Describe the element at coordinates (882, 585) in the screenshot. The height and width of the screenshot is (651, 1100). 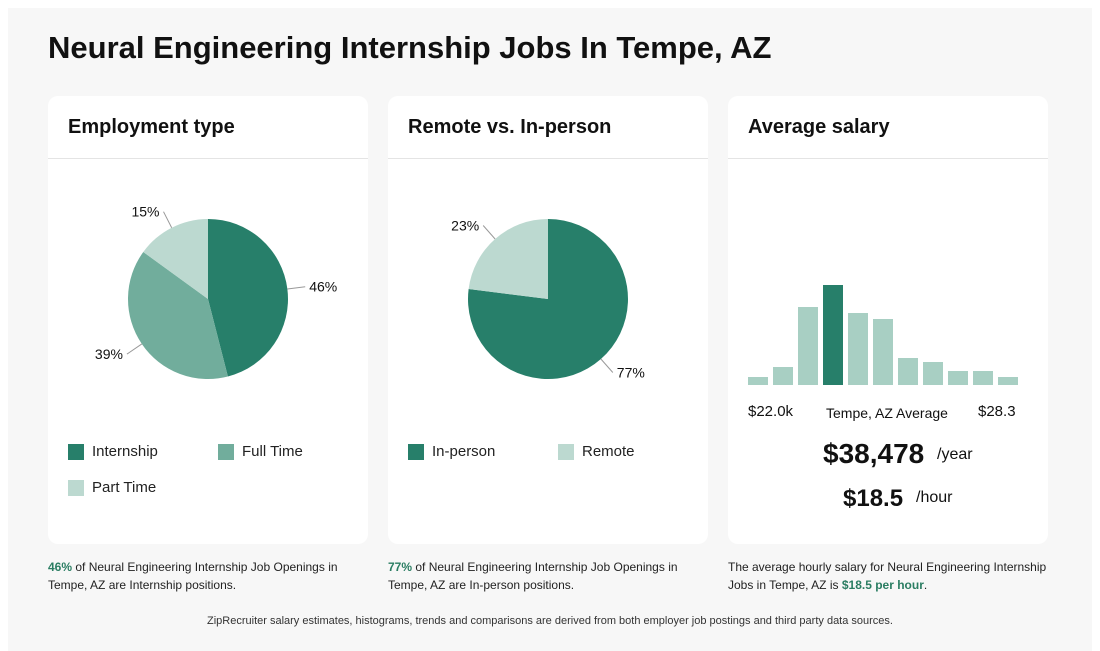
I see `salary-note-highlight: $18.5 per hour` at that location.